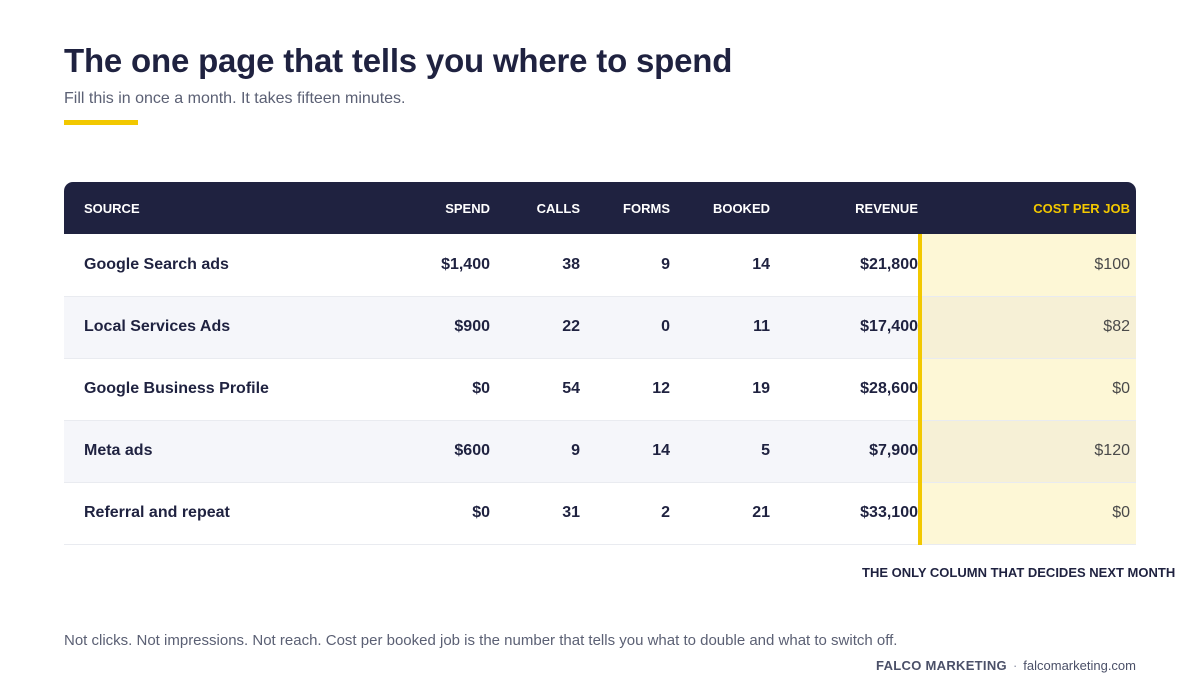 Image resolution: width=1200 pixels, height=700 pixels. Describe the element at coordinates (889, 326) in the screenshot. I see `cell-revenue: $17,400` at that location.